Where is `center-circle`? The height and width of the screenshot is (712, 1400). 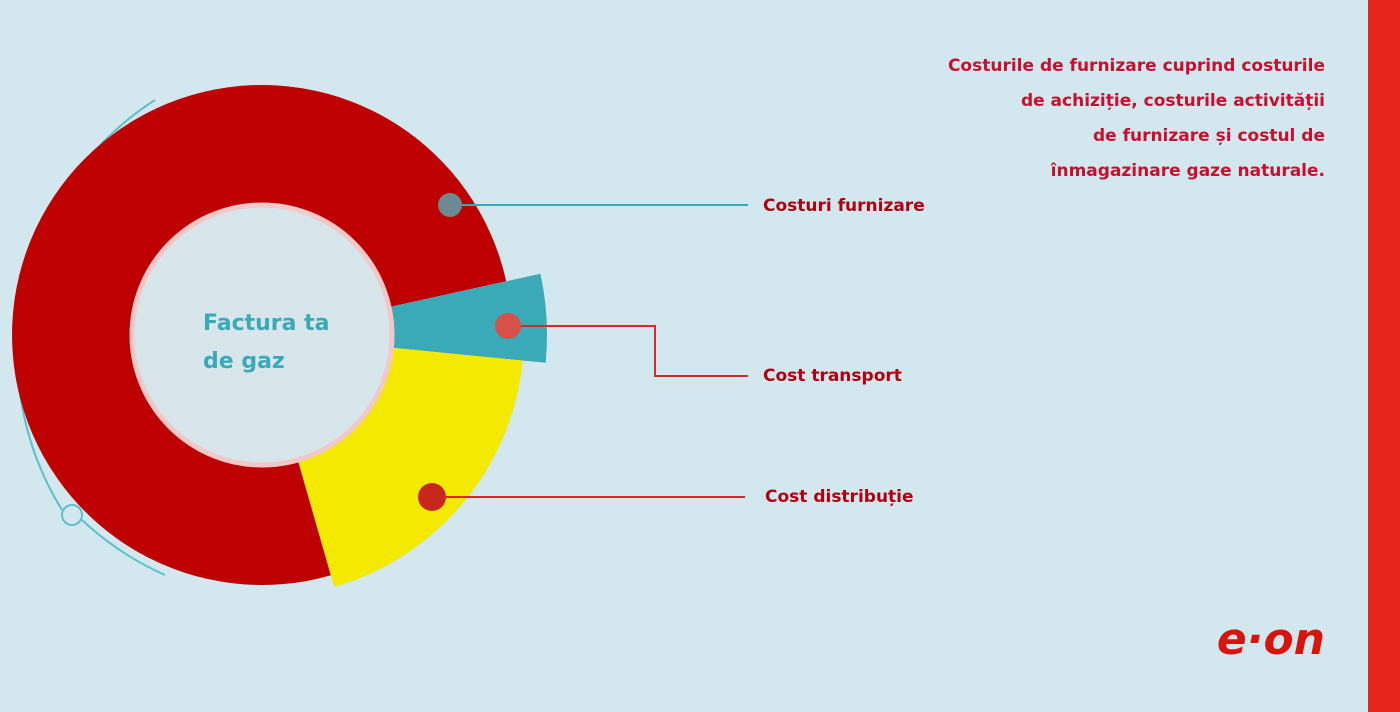
center-circle is located at coordinates (262, 335).